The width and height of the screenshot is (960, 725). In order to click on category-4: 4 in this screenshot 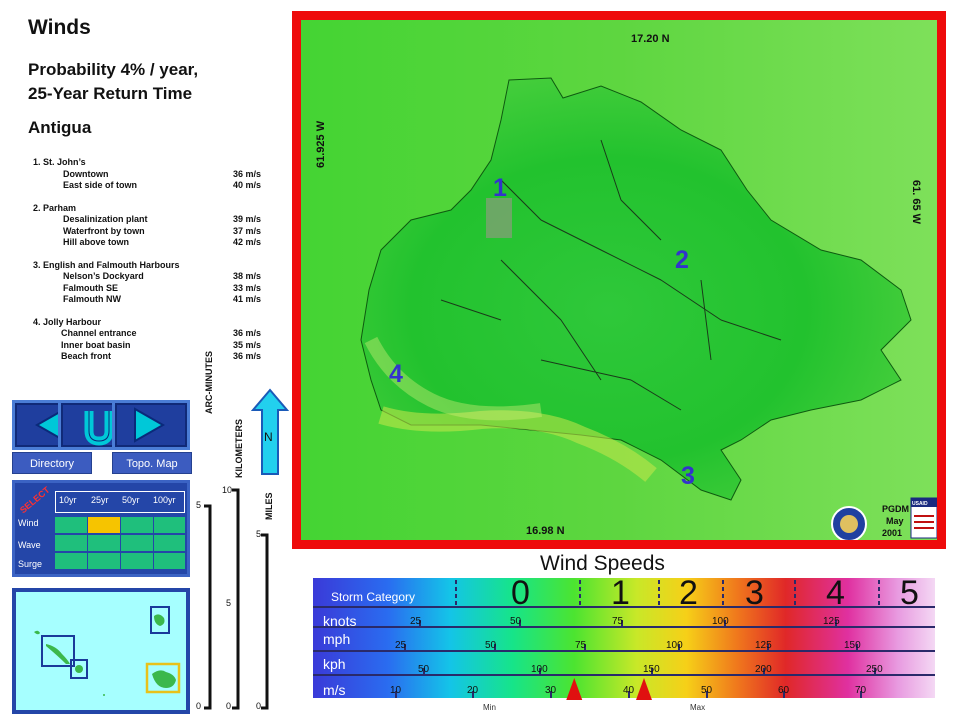, I will do `click(835, 593)`.